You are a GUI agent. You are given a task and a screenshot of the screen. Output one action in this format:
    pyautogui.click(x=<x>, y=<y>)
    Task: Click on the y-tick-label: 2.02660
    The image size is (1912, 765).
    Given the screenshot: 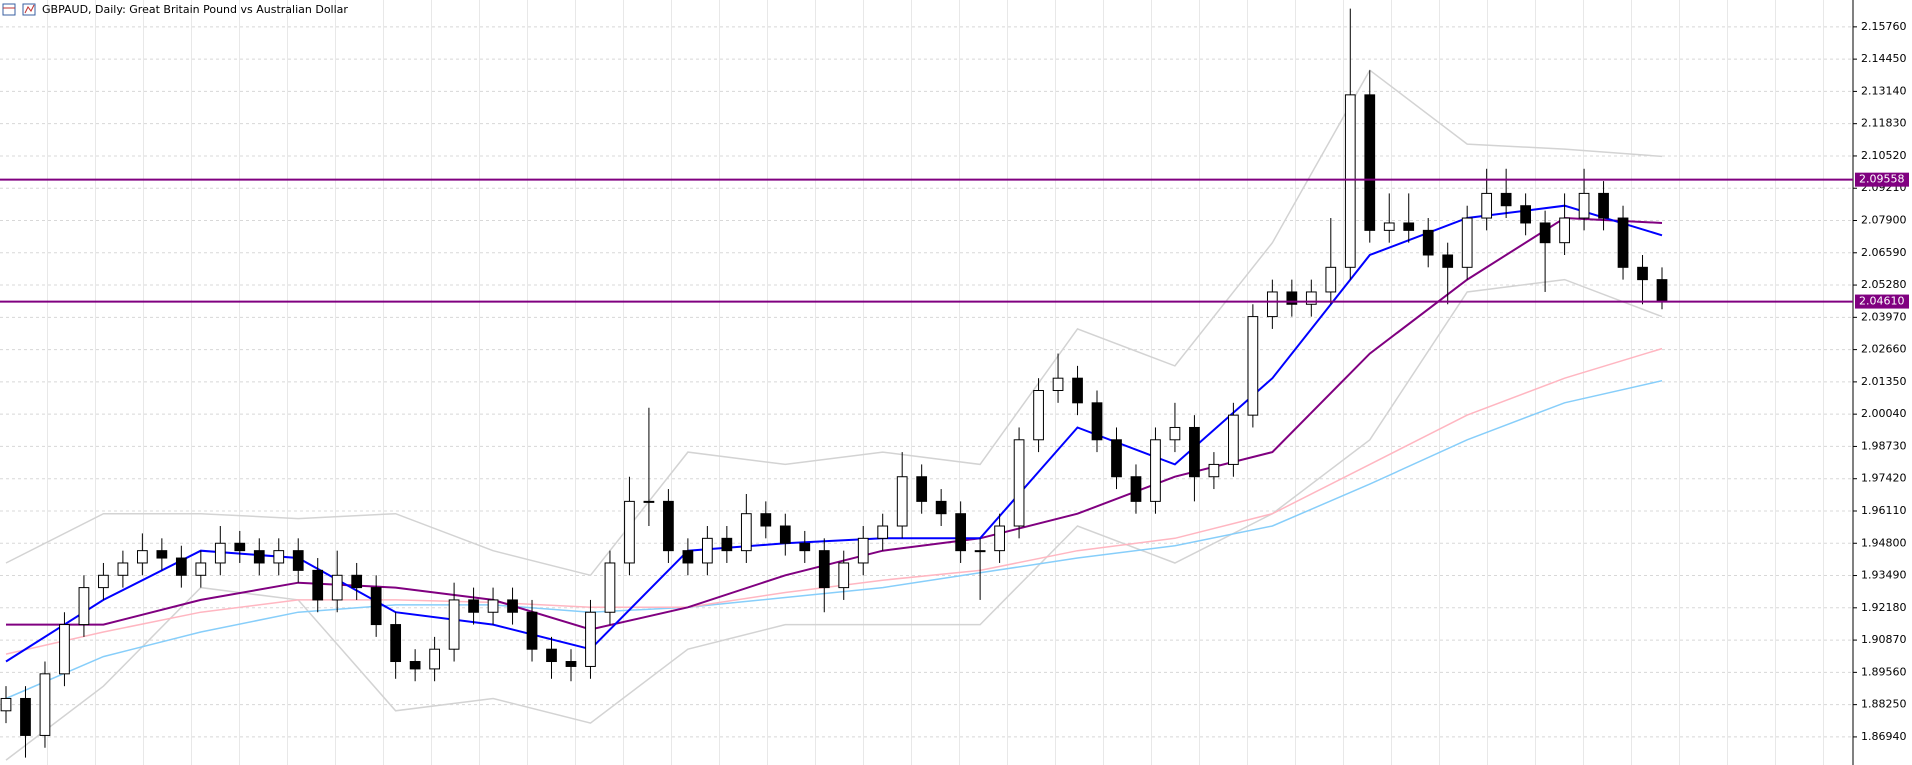 What is the action you would take?
    pyautogui.click(x=1884, y=349)
    